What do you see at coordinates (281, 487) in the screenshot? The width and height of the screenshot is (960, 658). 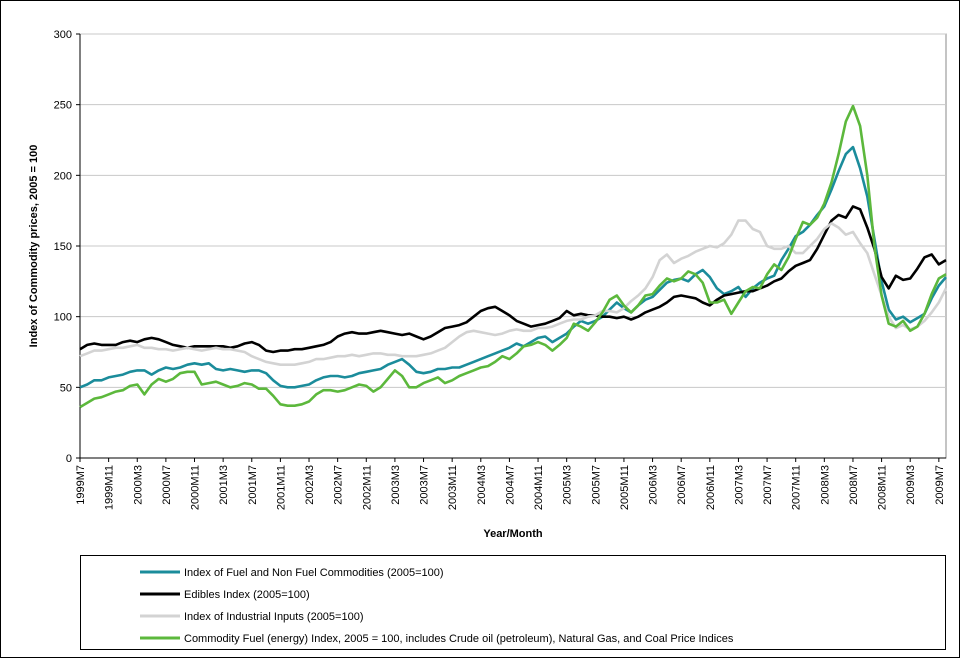 I see `x-tick-label: 2001M11` at bounding box center [281, 487].